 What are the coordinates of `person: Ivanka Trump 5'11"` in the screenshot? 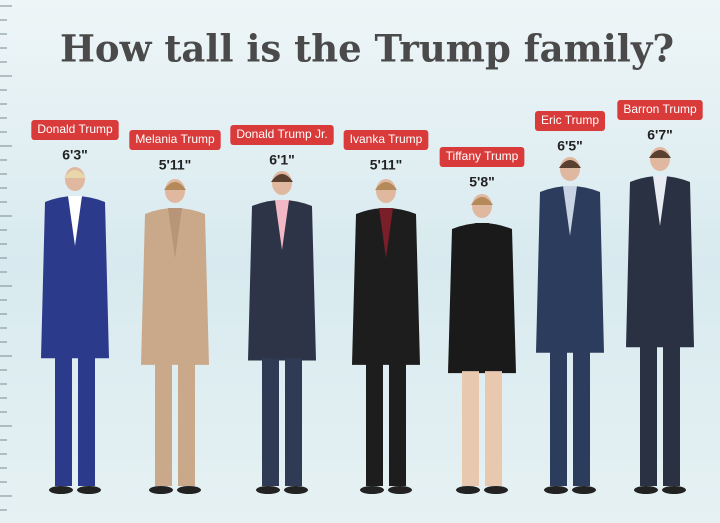 It's located at (386, 312).